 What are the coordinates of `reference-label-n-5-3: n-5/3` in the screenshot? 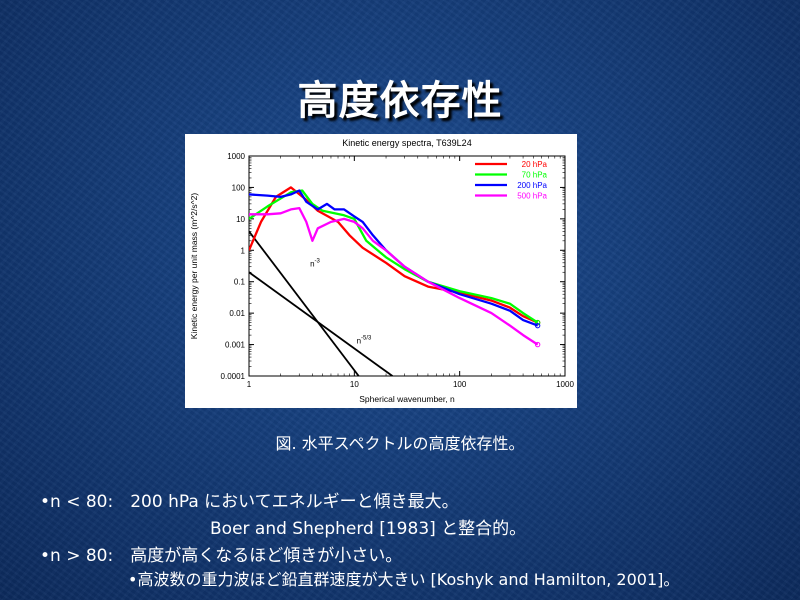 It's located at (364, 340).